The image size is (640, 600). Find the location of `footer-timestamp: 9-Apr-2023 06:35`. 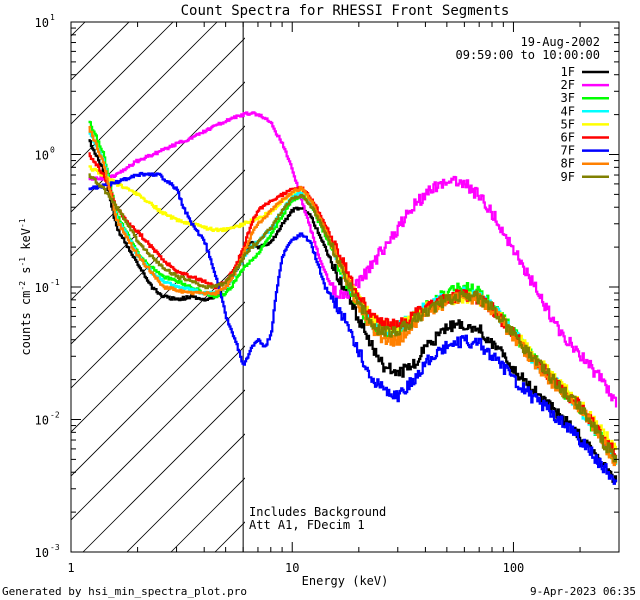

footer-timestamp: 9-Apr-2023 06:35 is located at coordinates (583, 591).